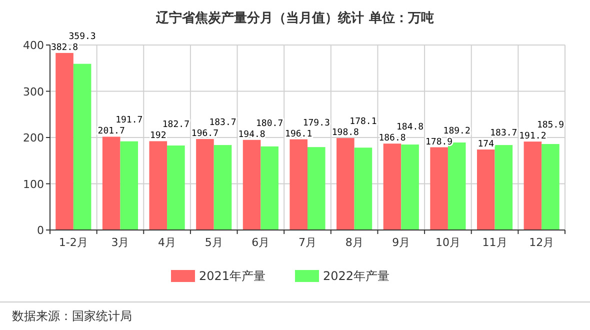 The width and height of the screenshot is (590, 330). Describe the element at coordinates (33, 184) in the screenshot. I see `y-tick-label: 100` at that location.